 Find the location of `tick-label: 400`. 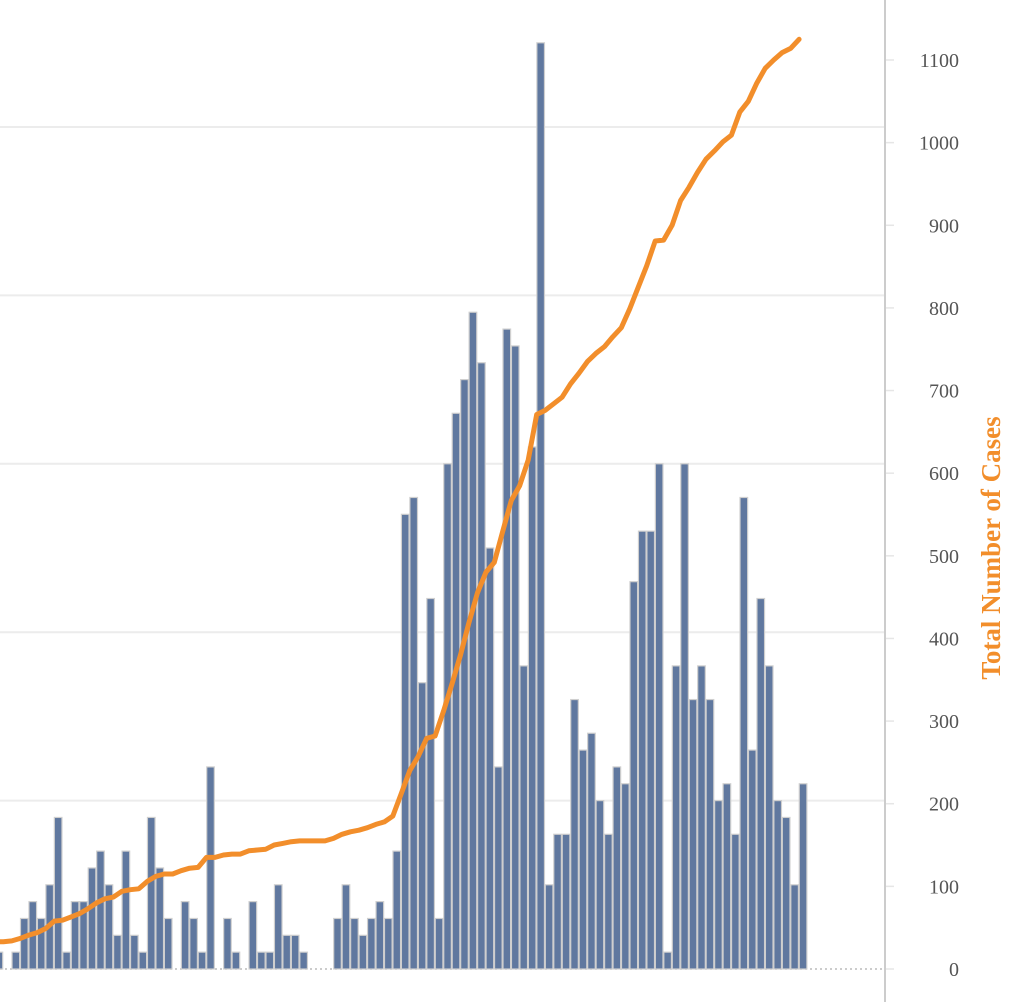

tick-label: 400 is located at coordinates (944, 639).